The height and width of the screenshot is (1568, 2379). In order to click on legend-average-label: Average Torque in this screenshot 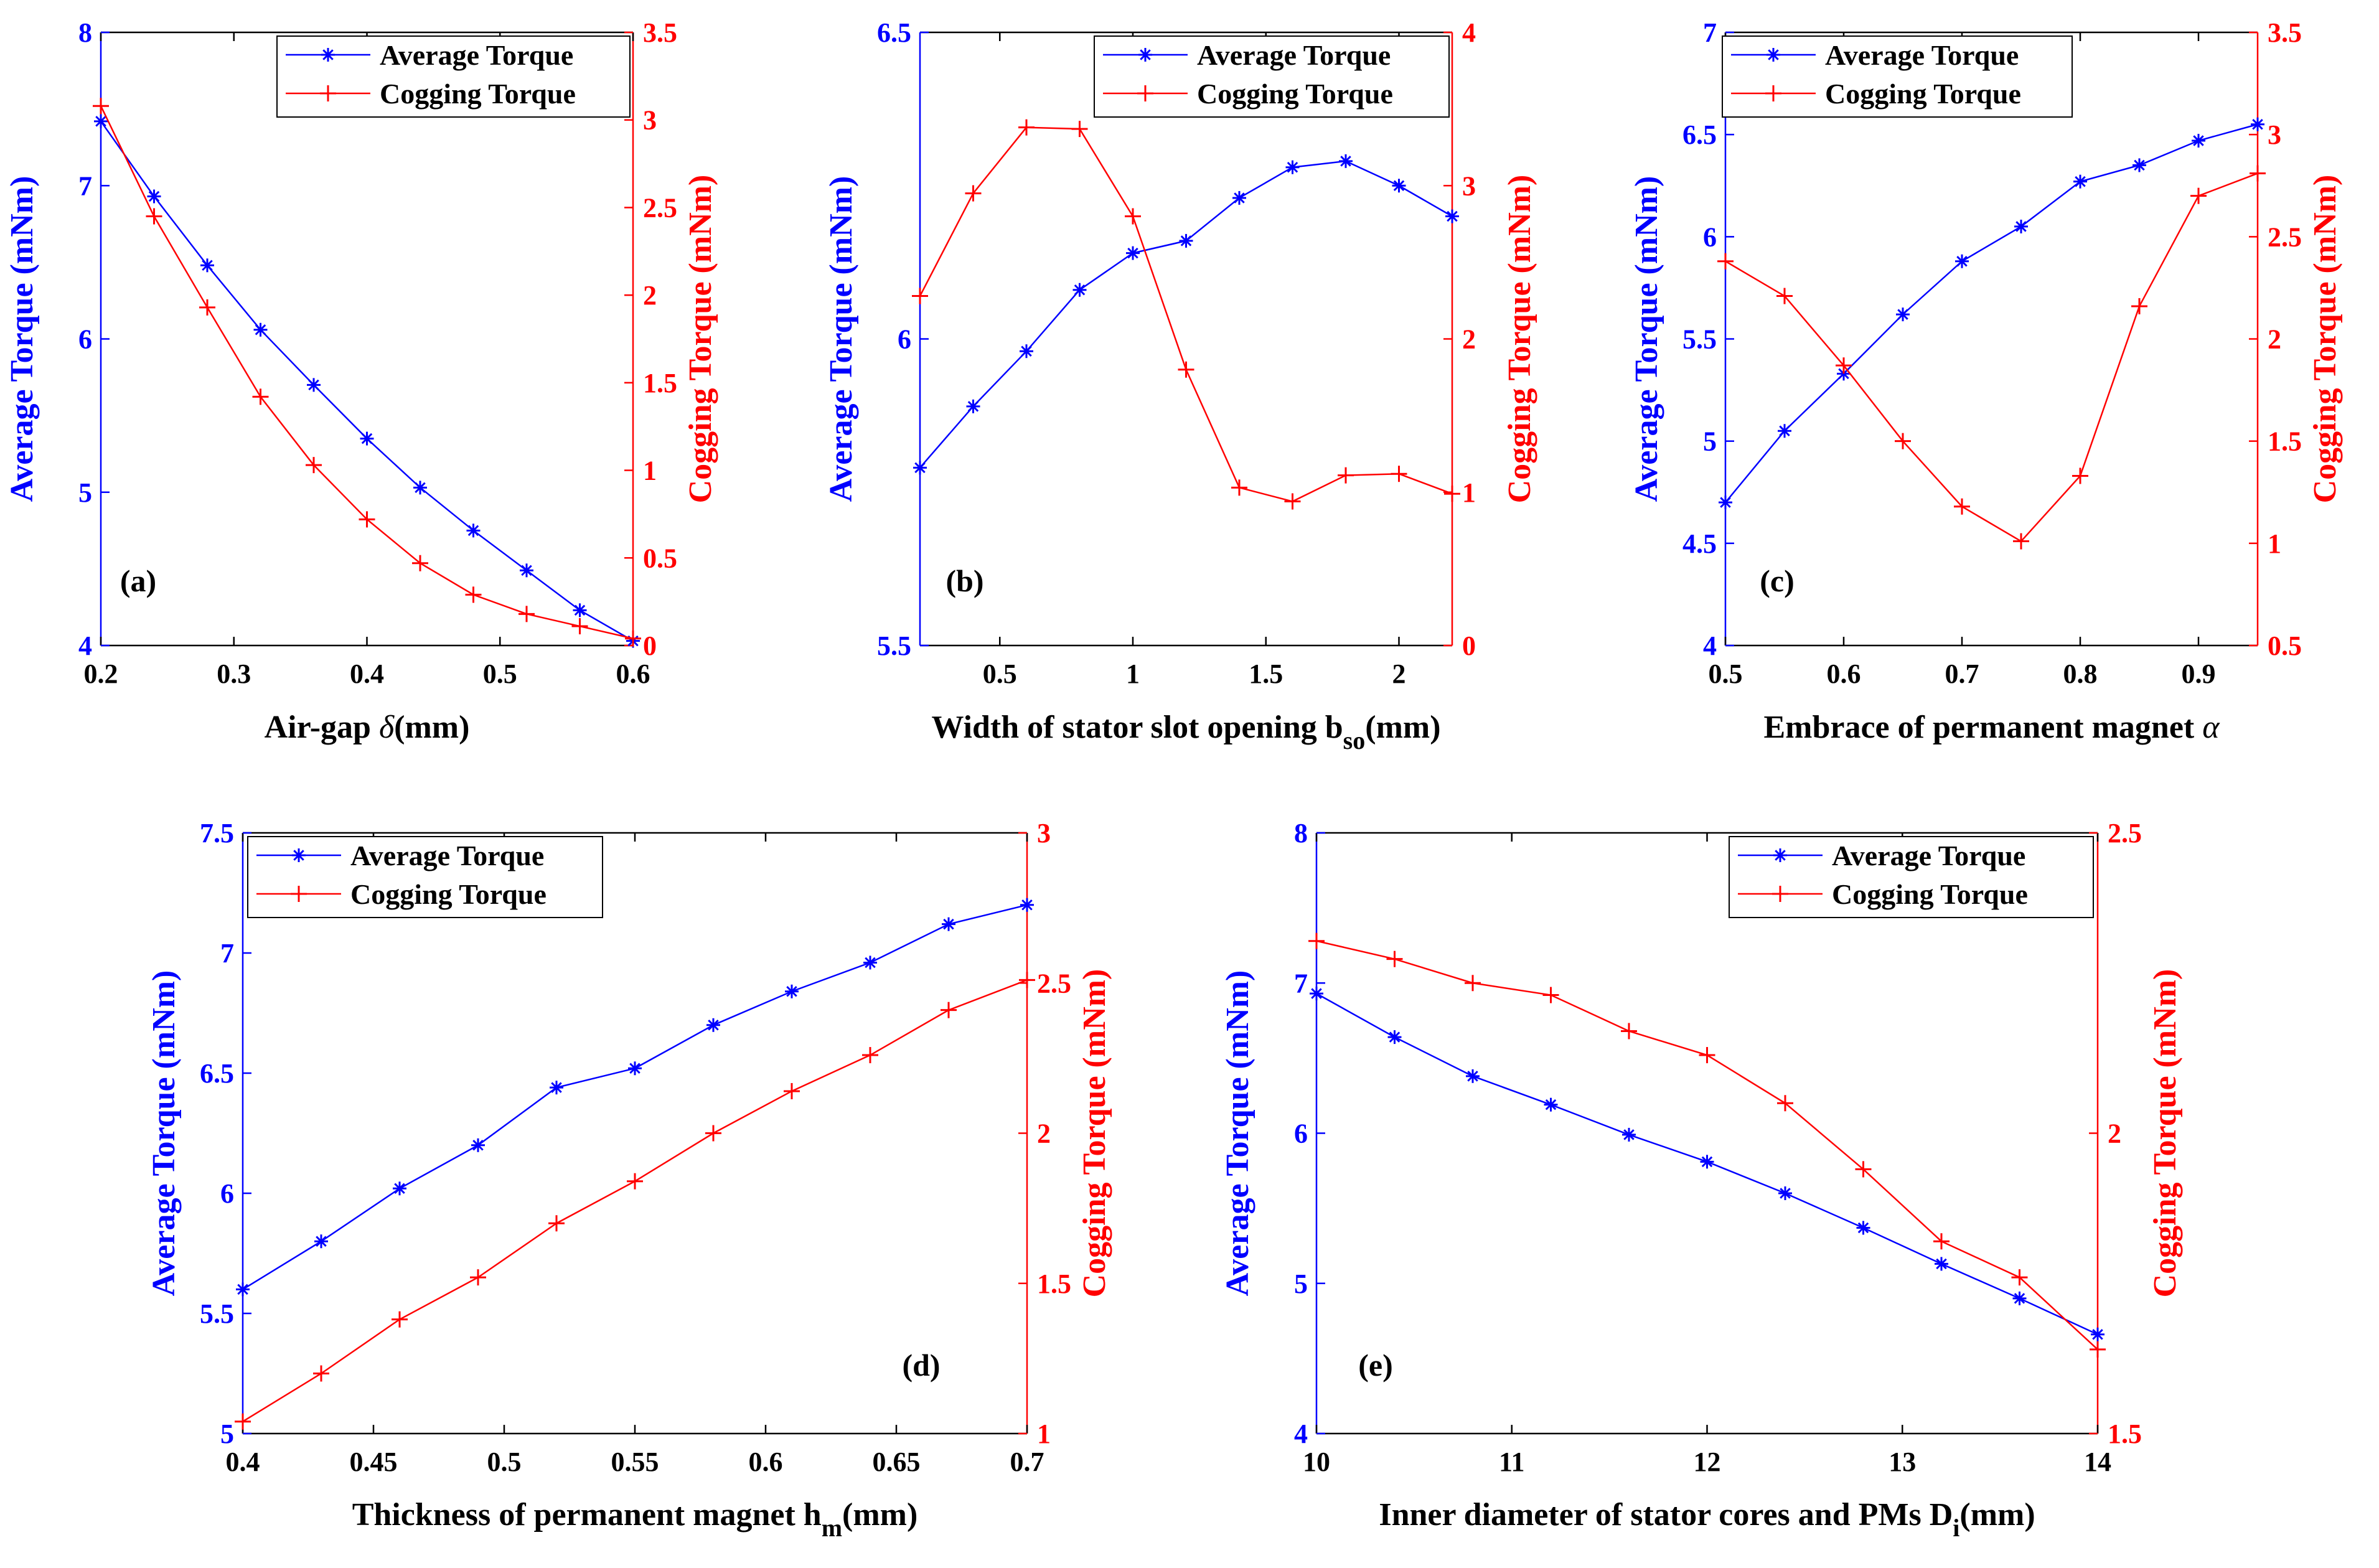, I will do `click(447, 855)`.